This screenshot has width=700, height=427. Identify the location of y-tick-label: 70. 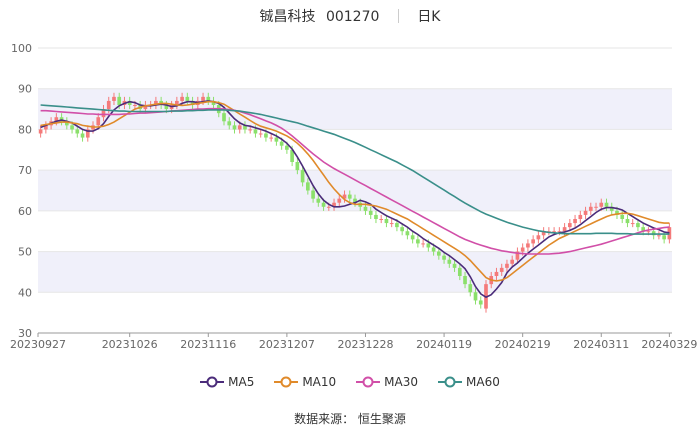
(25, 170).